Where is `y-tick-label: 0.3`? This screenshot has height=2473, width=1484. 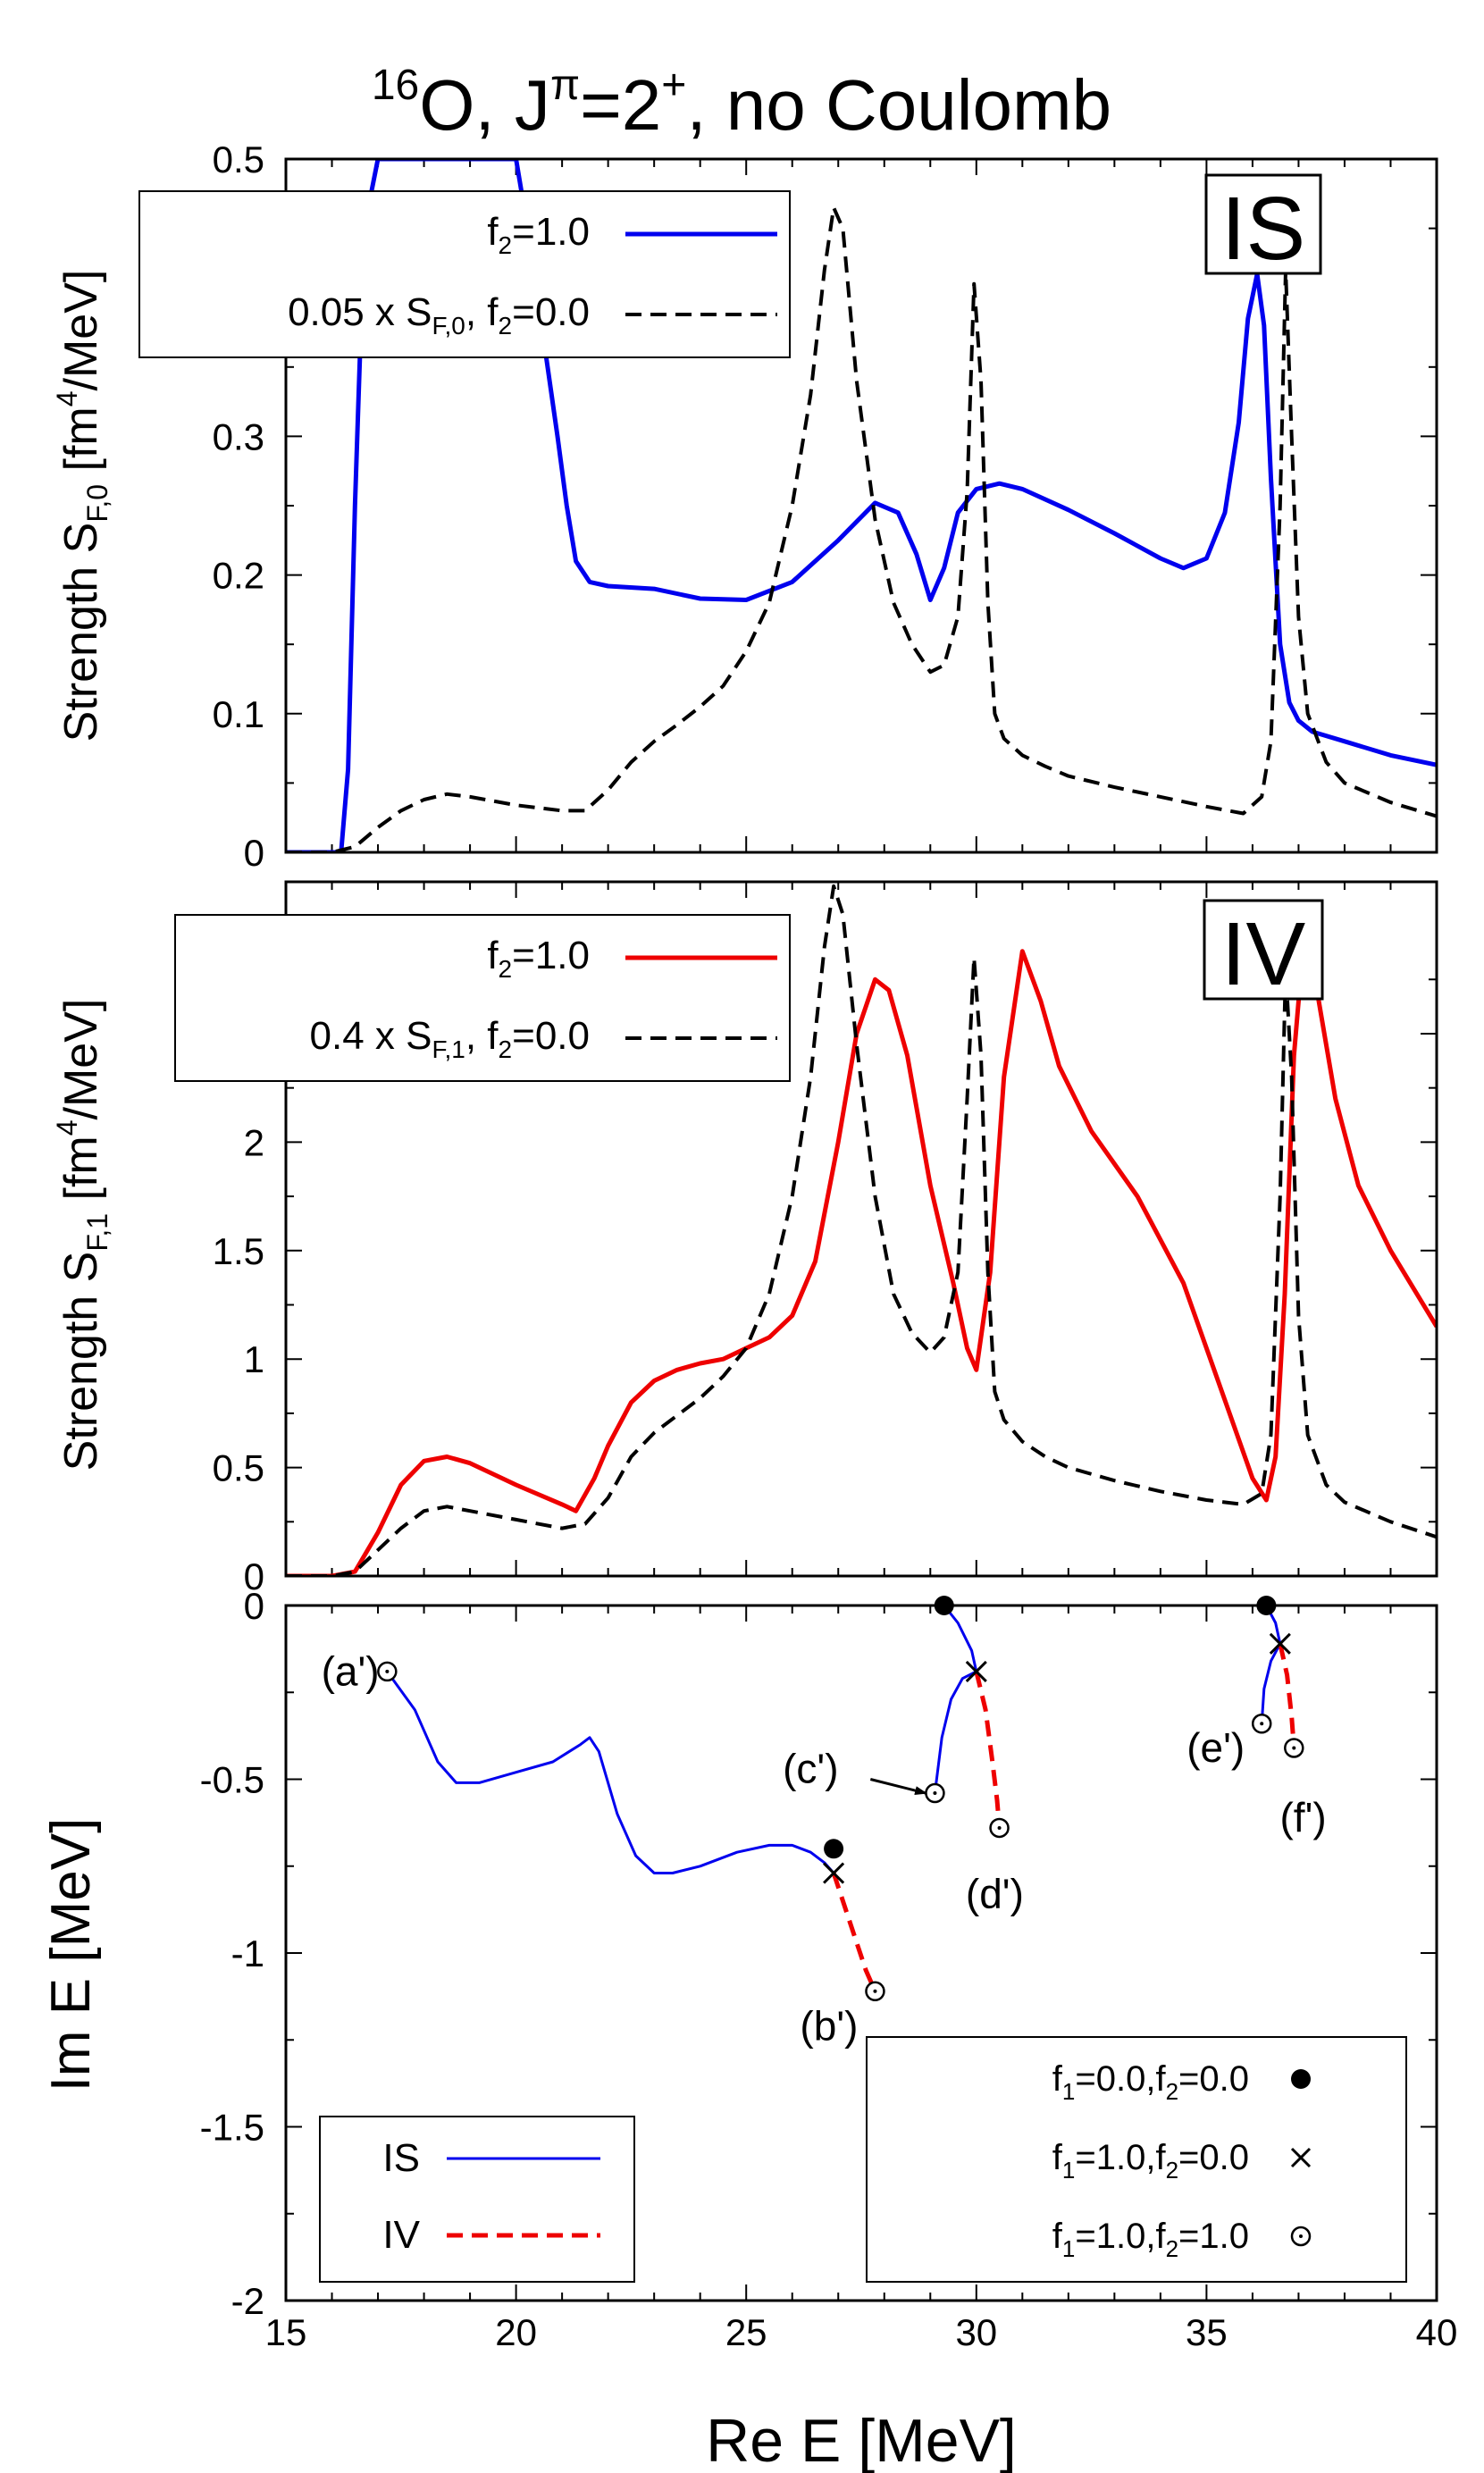
y-tick-label: 0.3 is located at coordinates (239, 436).